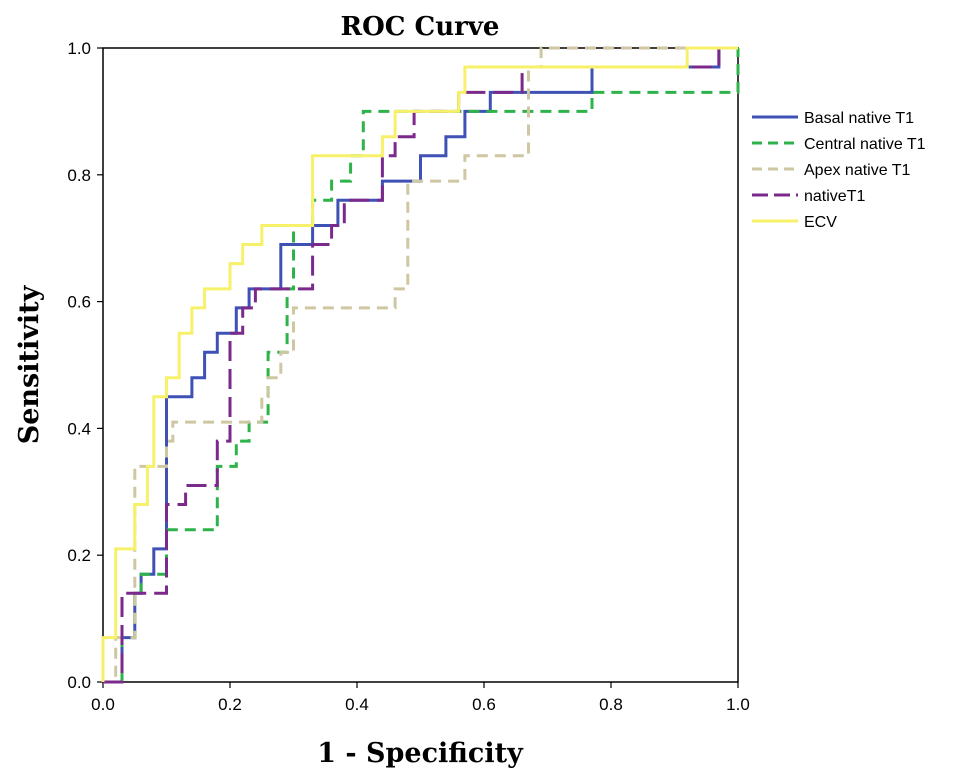  Describe the element at coordinates (230, 704) in the screenshot. I see `x-tick-label: 0.2` at that location.